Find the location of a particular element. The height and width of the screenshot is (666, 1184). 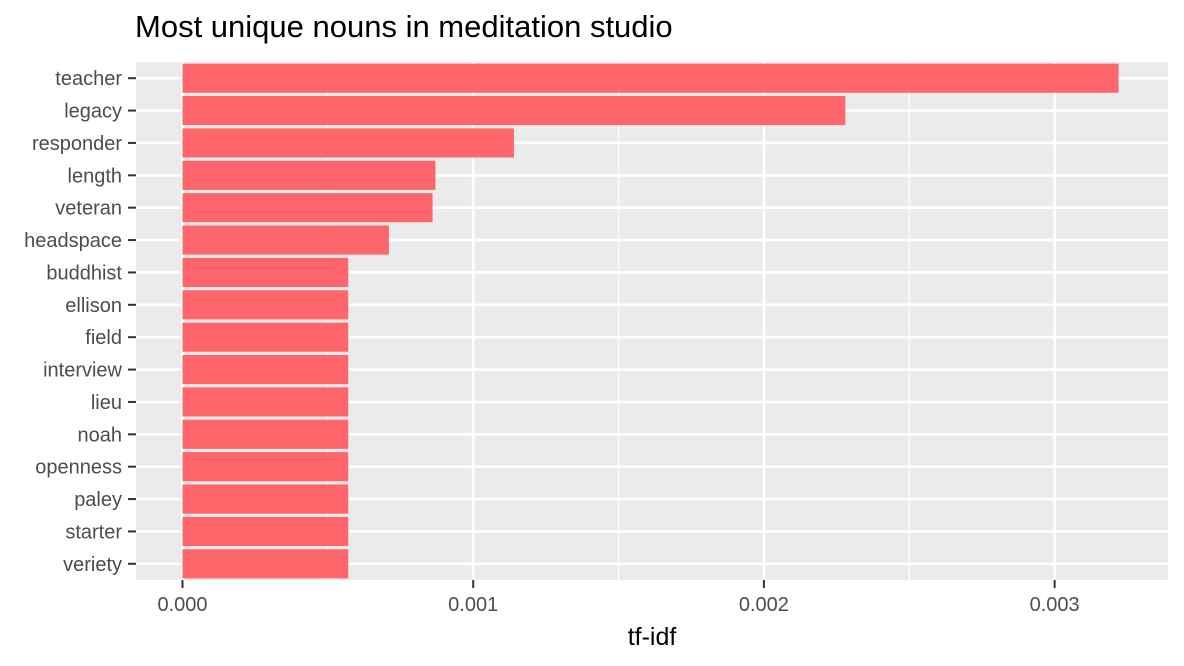

y-tick-label: teacher is located at coordinates (88, 79).